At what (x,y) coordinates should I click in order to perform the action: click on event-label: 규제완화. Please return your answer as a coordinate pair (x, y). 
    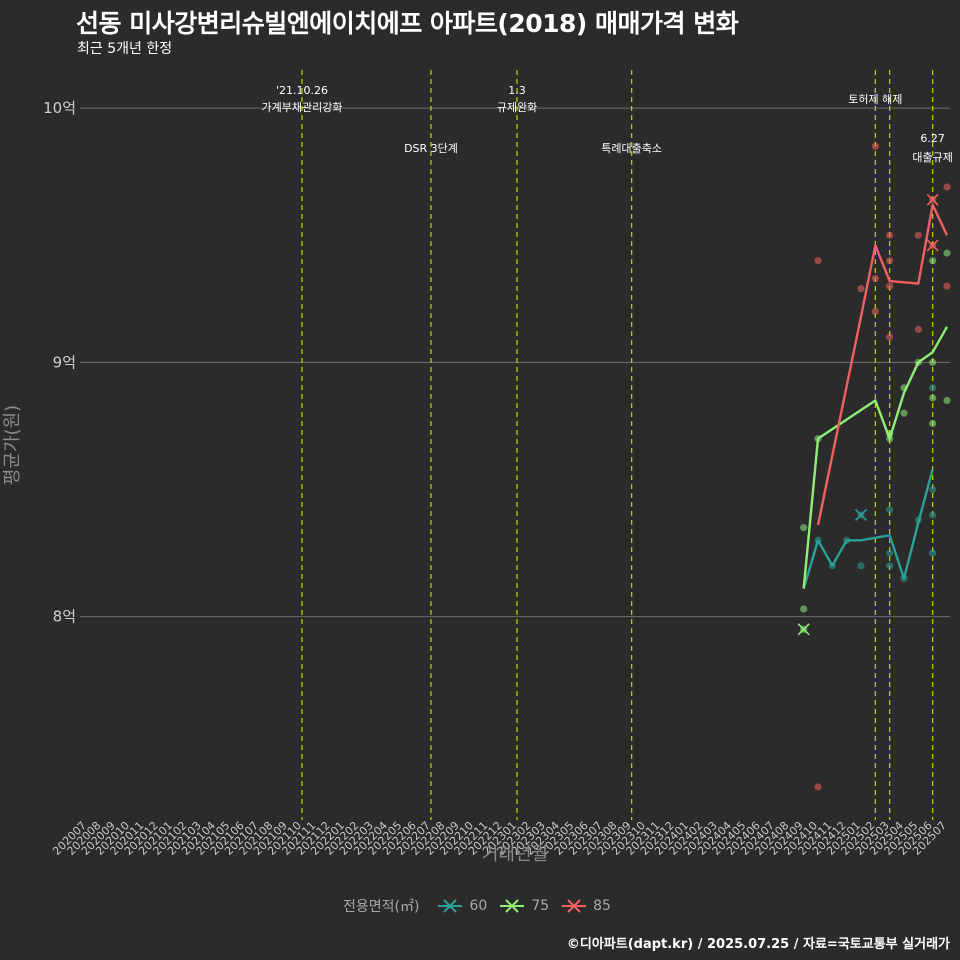
    Looking at the image, I should click on (517, 107).